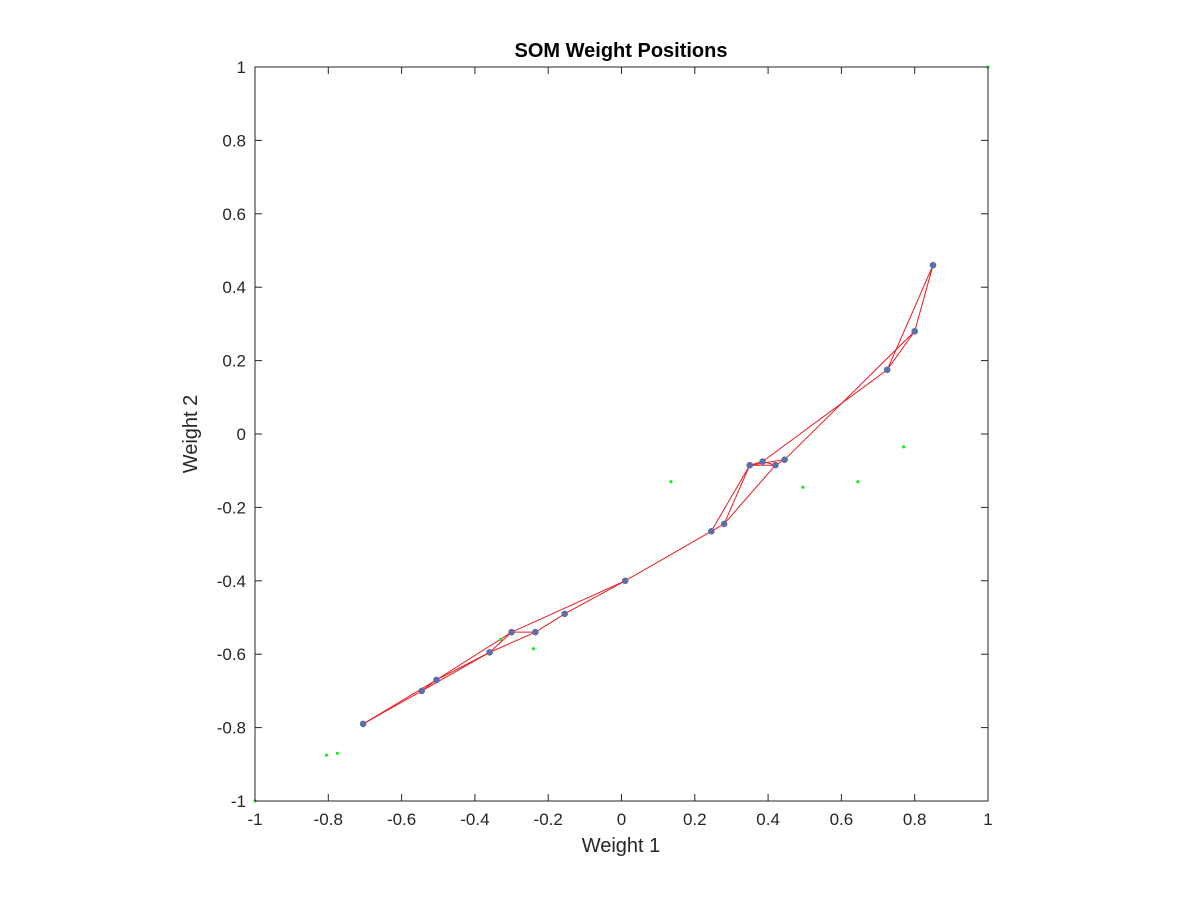 This screenshot has width=1200, height=900. I want to click on y-tick-label: 1, so click(241, 67).